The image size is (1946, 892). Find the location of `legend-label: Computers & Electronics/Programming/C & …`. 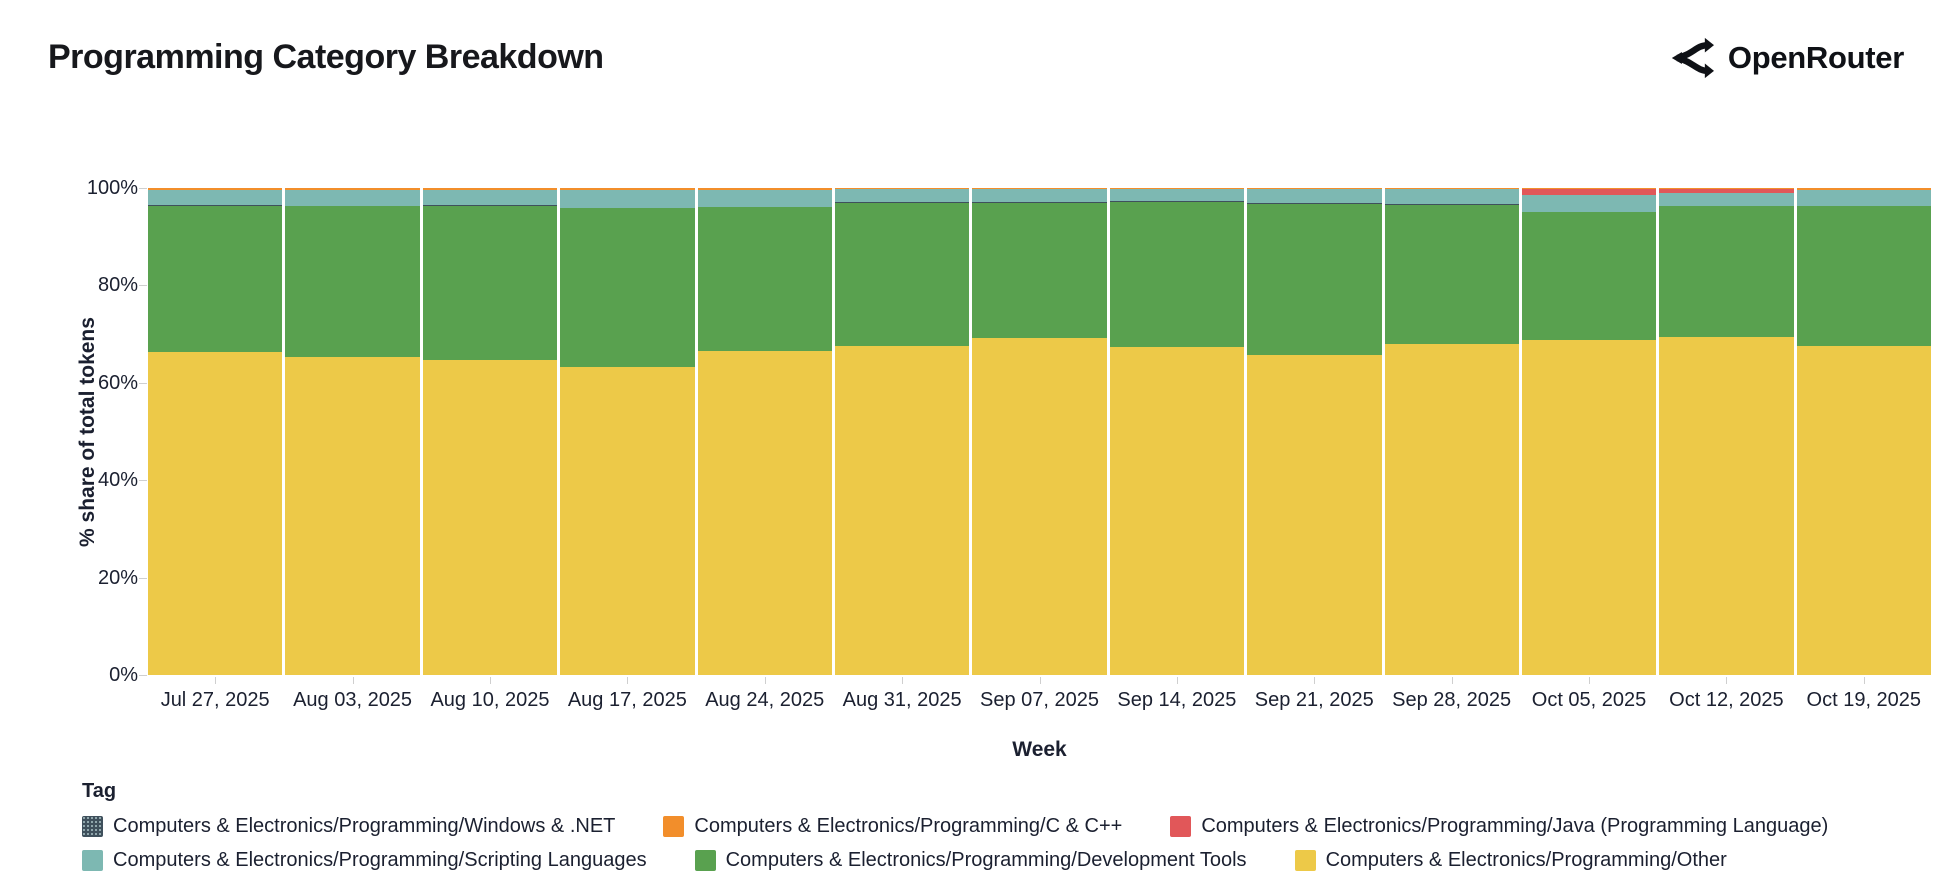

legend-label: Computers & Electronics/Programming/C & … is located at coordinates (908, 826).